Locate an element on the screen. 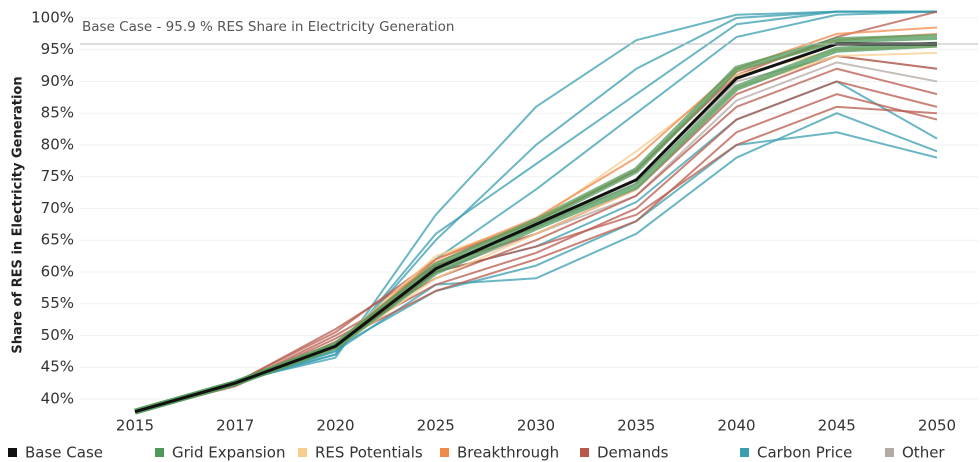  x-tick-label: 2030 is located at coordinates (536, 426).